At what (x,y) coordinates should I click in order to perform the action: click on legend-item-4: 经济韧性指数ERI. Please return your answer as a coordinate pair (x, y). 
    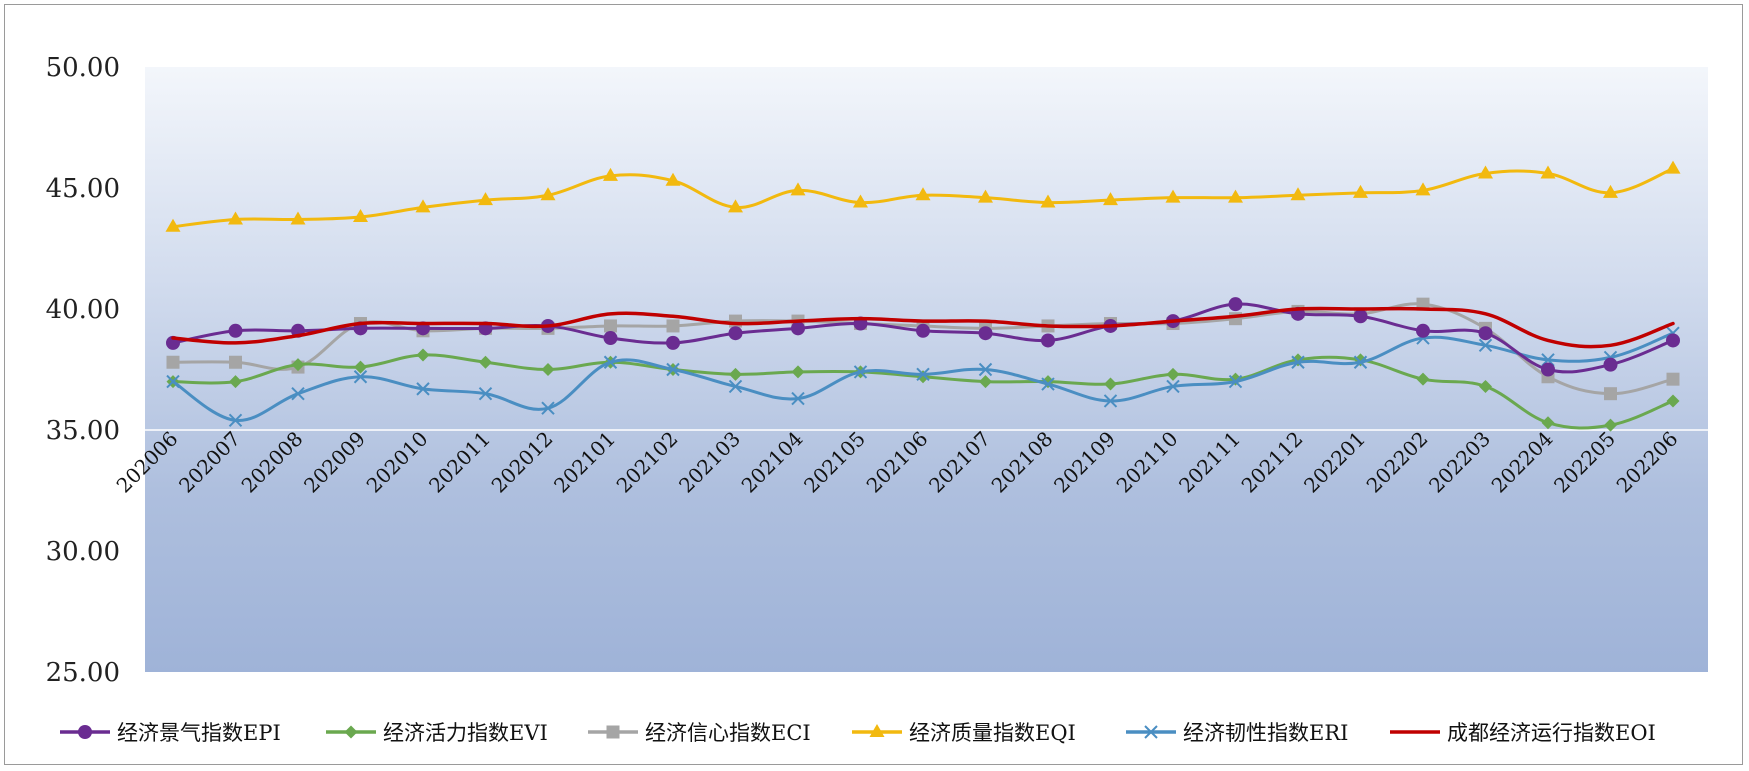
    Looking at the image, I should click on (1237, 733).